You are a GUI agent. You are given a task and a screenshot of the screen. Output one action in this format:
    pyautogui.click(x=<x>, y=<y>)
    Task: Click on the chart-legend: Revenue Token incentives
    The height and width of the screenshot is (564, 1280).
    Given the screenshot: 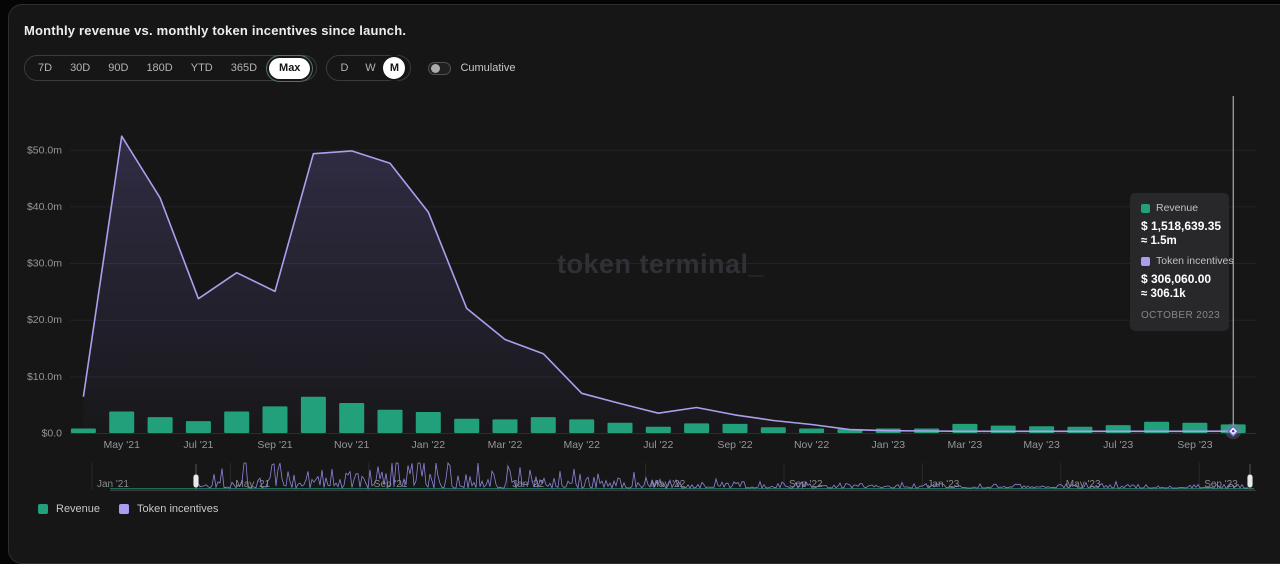 What is the action you would take?
    pyautogui.click(x=128, y=509)
    